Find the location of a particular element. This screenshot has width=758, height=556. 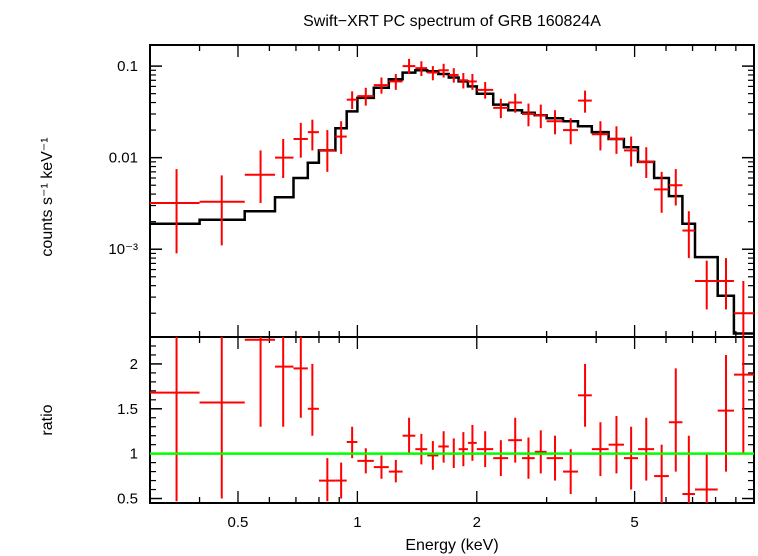

x-tick-label: 0.5 is located at coordinates (238, 522).